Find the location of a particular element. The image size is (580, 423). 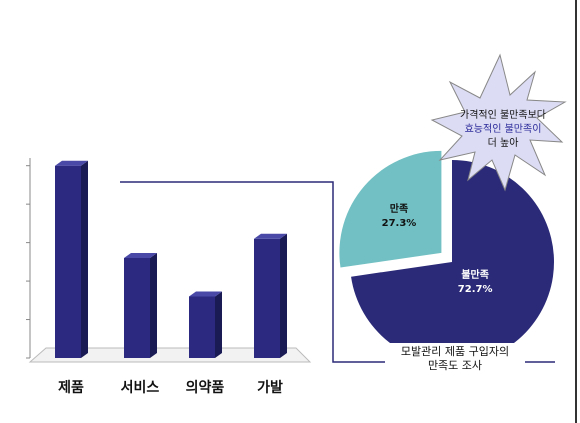

slice-label: 만족 is located at coordinates (399, 208).